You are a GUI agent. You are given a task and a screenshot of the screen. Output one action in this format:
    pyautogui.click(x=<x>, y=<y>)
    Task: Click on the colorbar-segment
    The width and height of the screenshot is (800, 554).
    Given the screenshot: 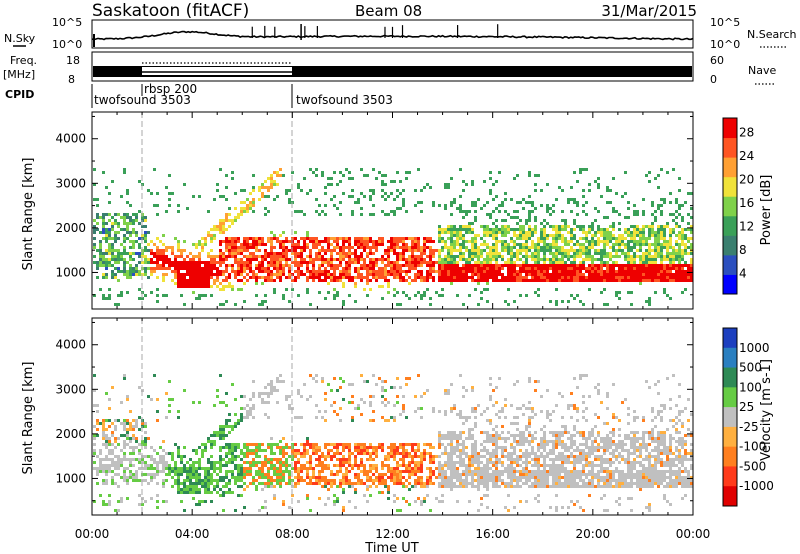 What is the action you would take?
    pyautogui.click(x=730, y=147)
    